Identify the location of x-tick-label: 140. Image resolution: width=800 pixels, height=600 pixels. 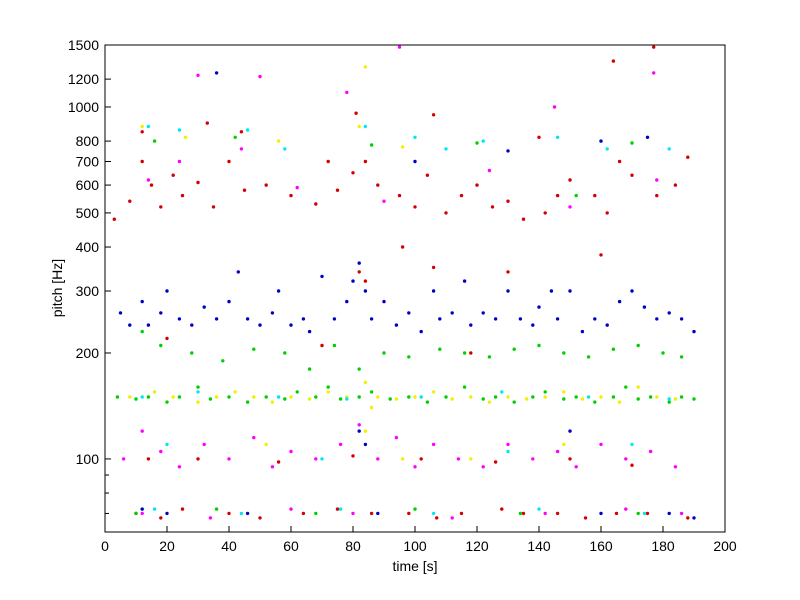
(539, 546).